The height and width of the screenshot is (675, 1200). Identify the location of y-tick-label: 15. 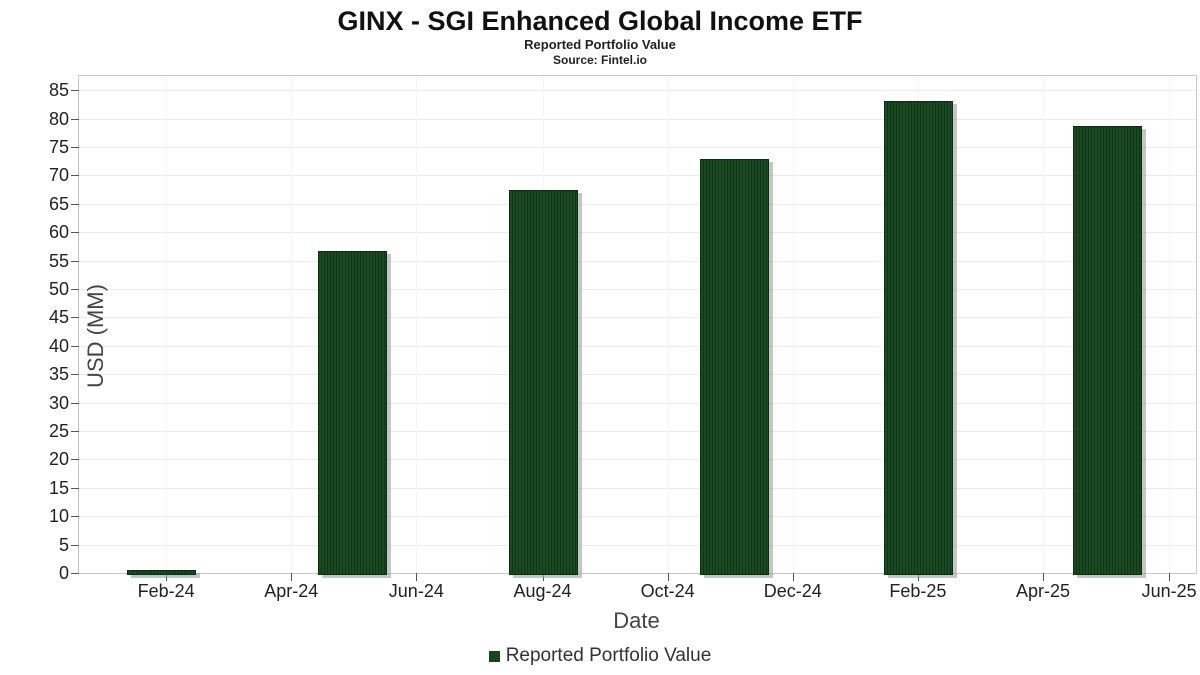
(58, 487).